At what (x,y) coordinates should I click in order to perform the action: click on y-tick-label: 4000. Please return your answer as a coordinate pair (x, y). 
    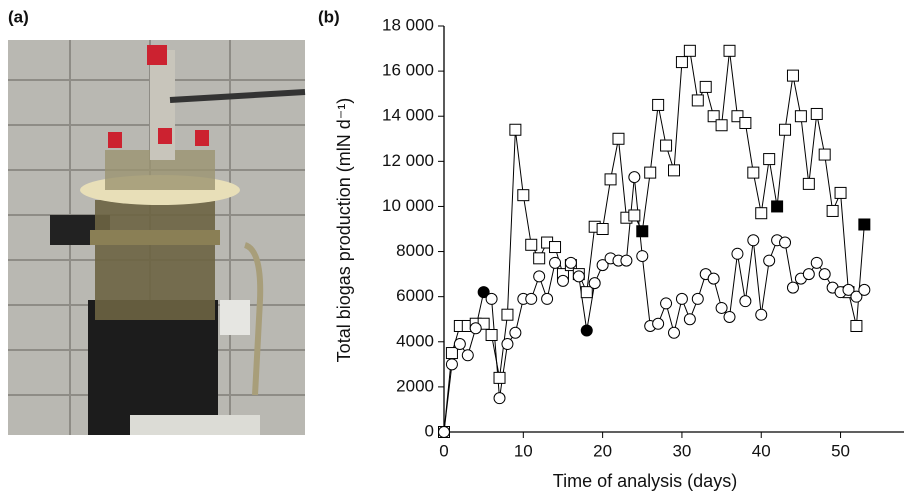
    Looking at the image, I should click on (415, 340).